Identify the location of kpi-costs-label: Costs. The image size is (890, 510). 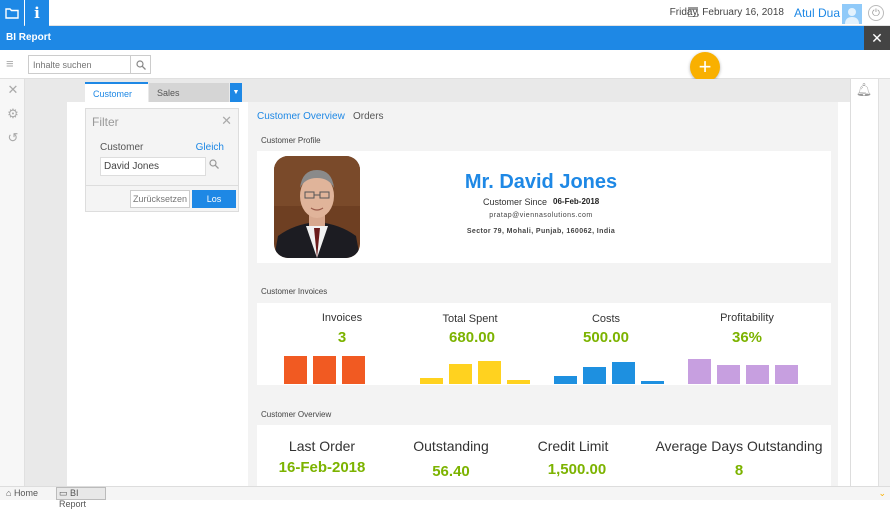
(606, 319).